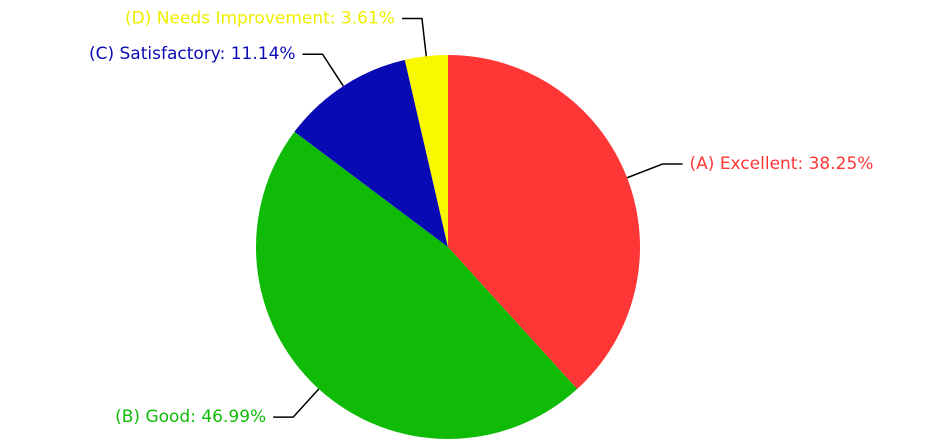 The height and width of the screenshot is (447, 946). Describe the element at coordinates (190, 417) in the screenshot. I see `slice-label: (B) Good: 46.99%` at that location.